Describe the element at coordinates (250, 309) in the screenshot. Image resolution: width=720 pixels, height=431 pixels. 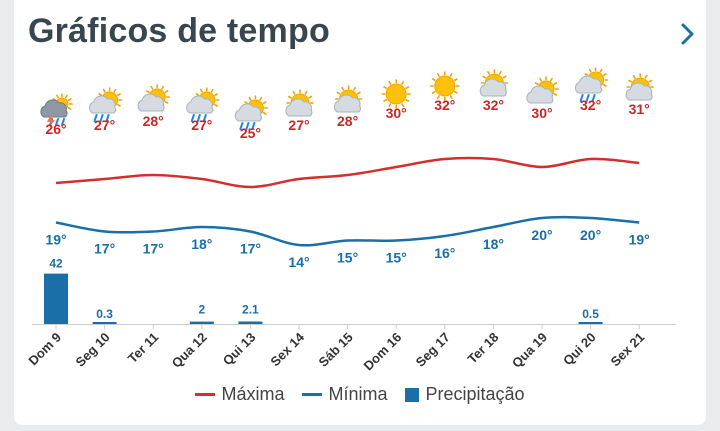
I see `precip-label: 2.1` at that location.